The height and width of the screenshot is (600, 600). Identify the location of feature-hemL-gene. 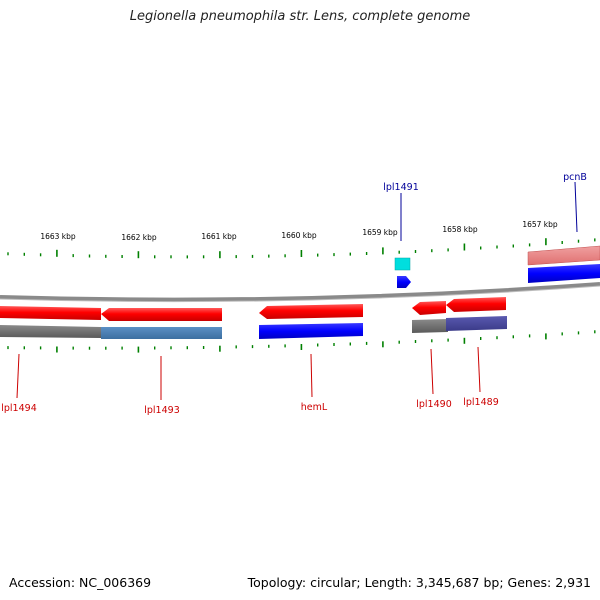
(311, 331).